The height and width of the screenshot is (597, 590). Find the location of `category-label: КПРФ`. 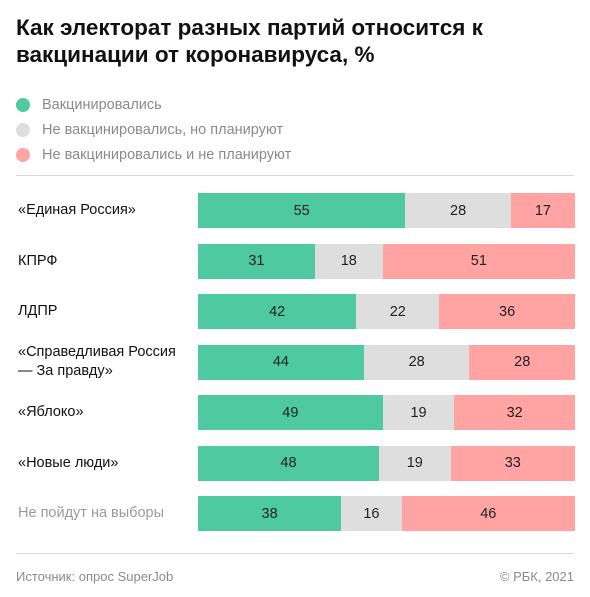

category-label: КПРФ is located at coordinates (38, 260).